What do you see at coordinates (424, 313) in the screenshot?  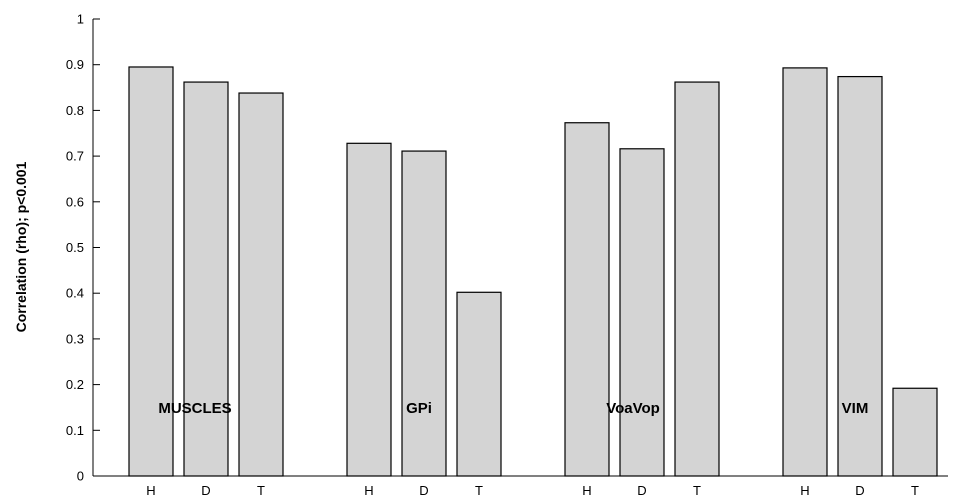 I see `bar-gpi-d` at bounding box center [424, 313].